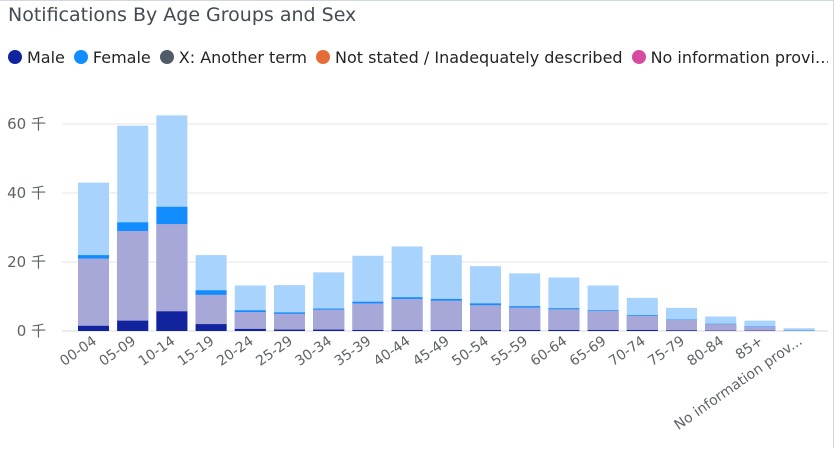 Image resolution: width=835 pixels, height=449 pixels. What do you see at coordinates (121, 57) in the screenshot?
I see `legend-label: Female` at bounding box center [121, 57].